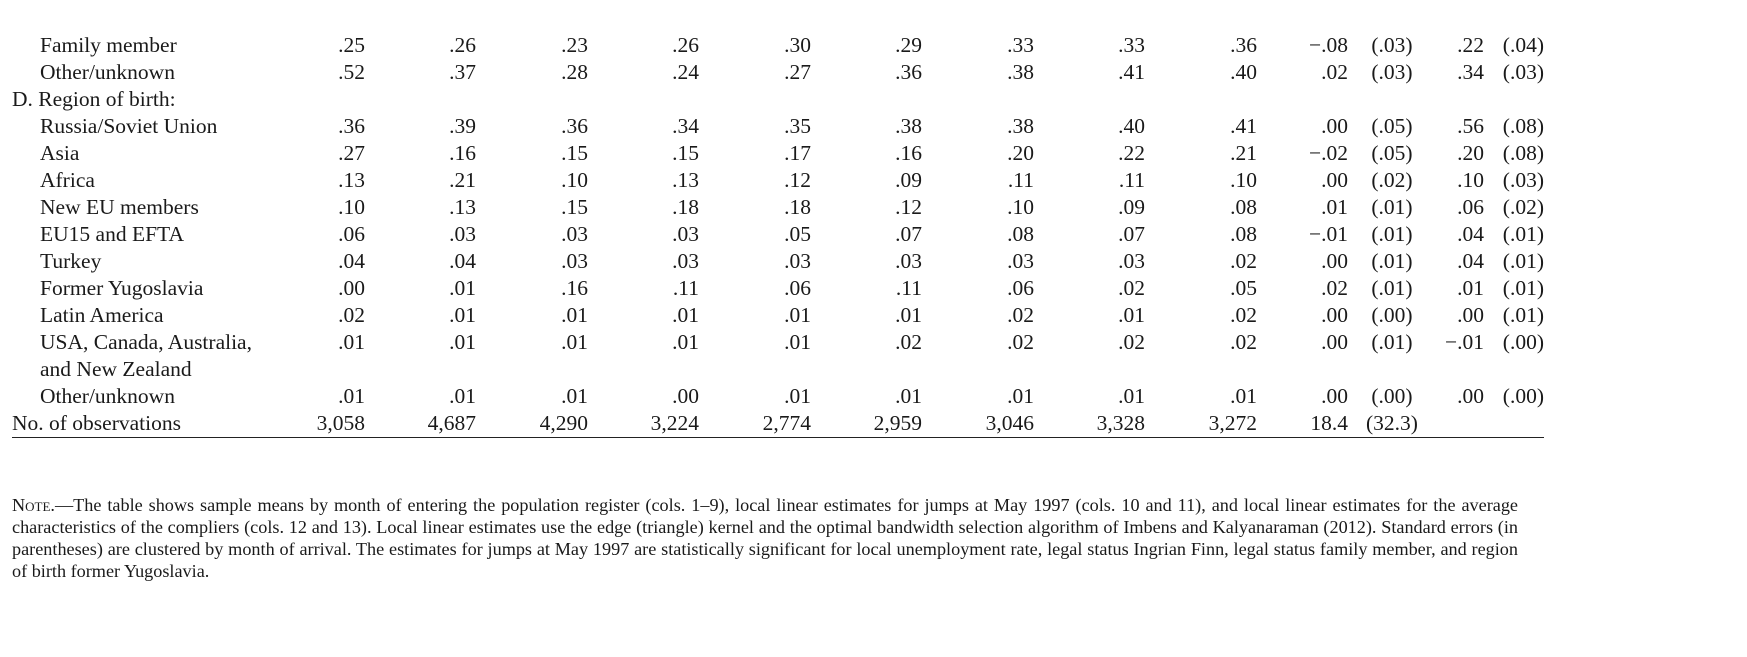 The width and height of the screenshot is (1747, 657). What do you see at coordinates (107, 72) in the screenshot?
I see `row-label: Other/unknown` at bounding box center [107, 72].